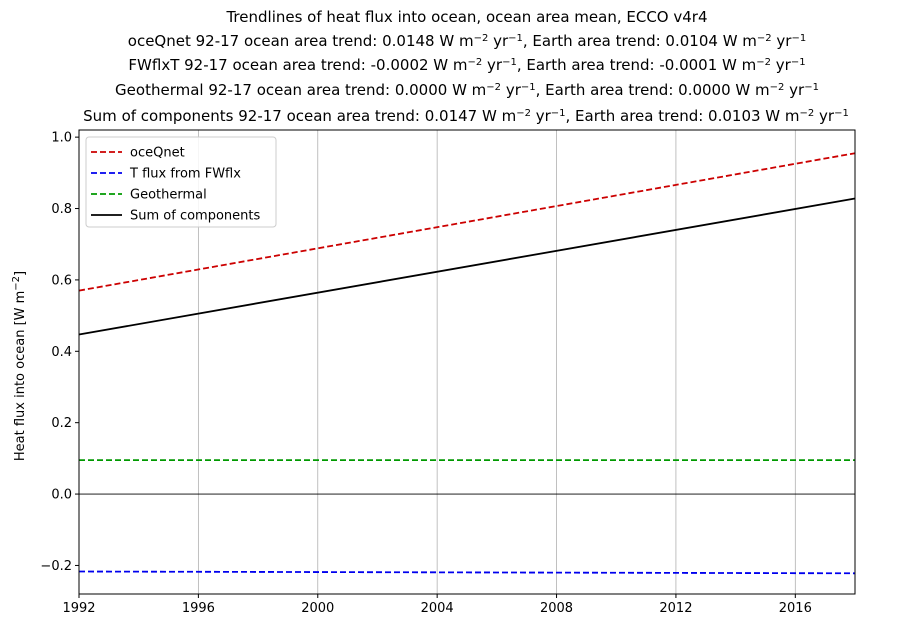 The image size is (905, 628). I want to click on legend-box, so click(181, 182).